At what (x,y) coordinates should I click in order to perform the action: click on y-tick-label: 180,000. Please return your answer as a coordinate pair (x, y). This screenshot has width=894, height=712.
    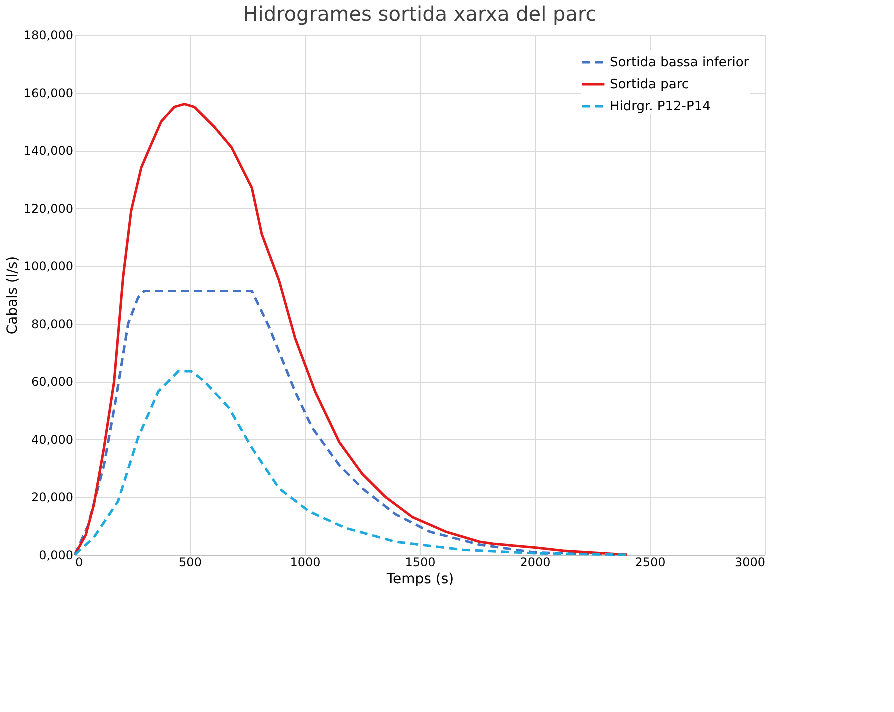
    Looking at the image, I should click on (49, 35).